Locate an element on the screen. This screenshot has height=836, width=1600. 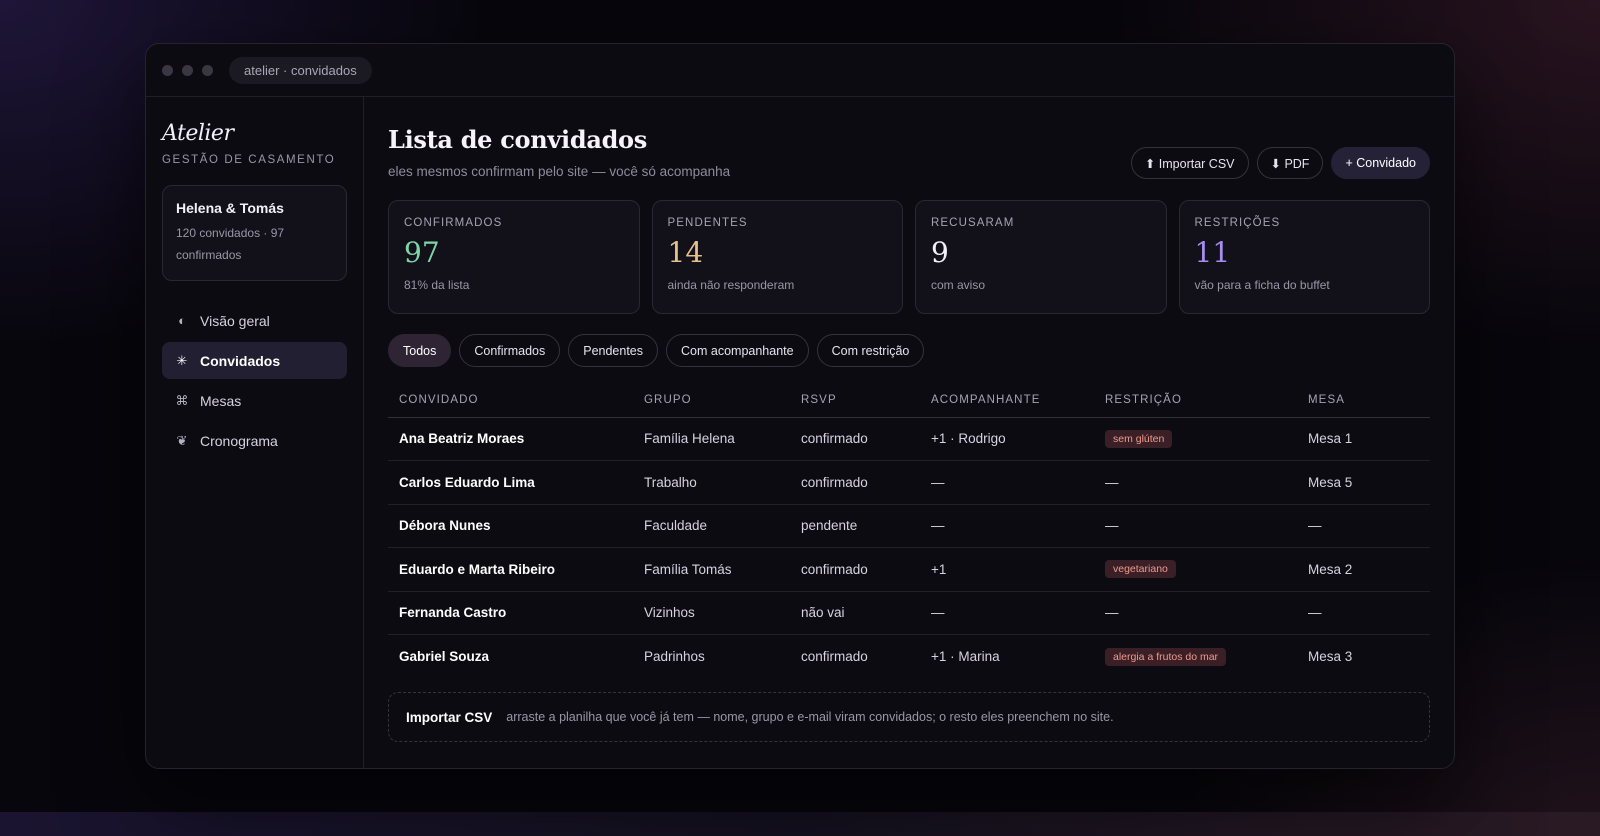
header-actions: ⬆ Importar CSV ⬇ PDF + Convidado is located at coordinates (1280, 163).